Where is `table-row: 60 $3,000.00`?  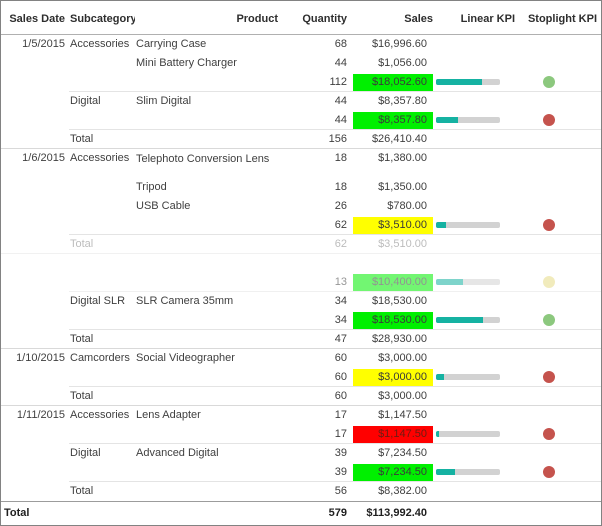 table-row: 60 $3,000.00 is located at coordinates (301, 377).